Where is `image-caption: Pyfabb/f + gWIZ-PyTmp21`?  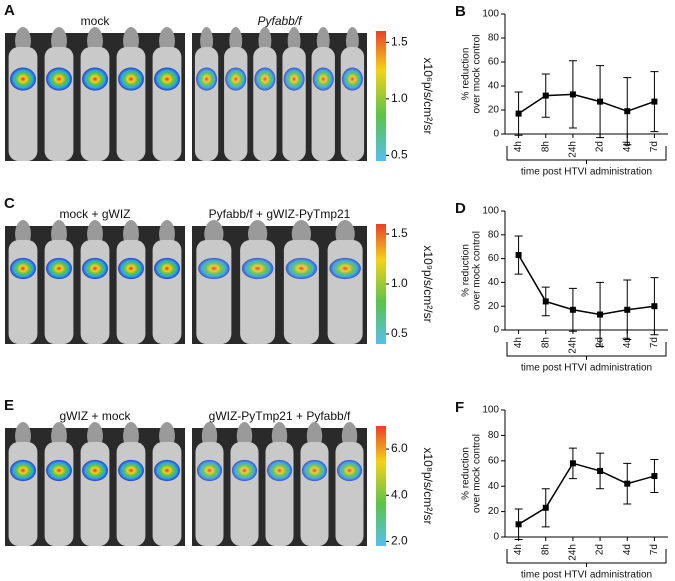 image-caption: Pyfabb/f + gWIZ-PyTmp21 is located at coordinates (280, 214).